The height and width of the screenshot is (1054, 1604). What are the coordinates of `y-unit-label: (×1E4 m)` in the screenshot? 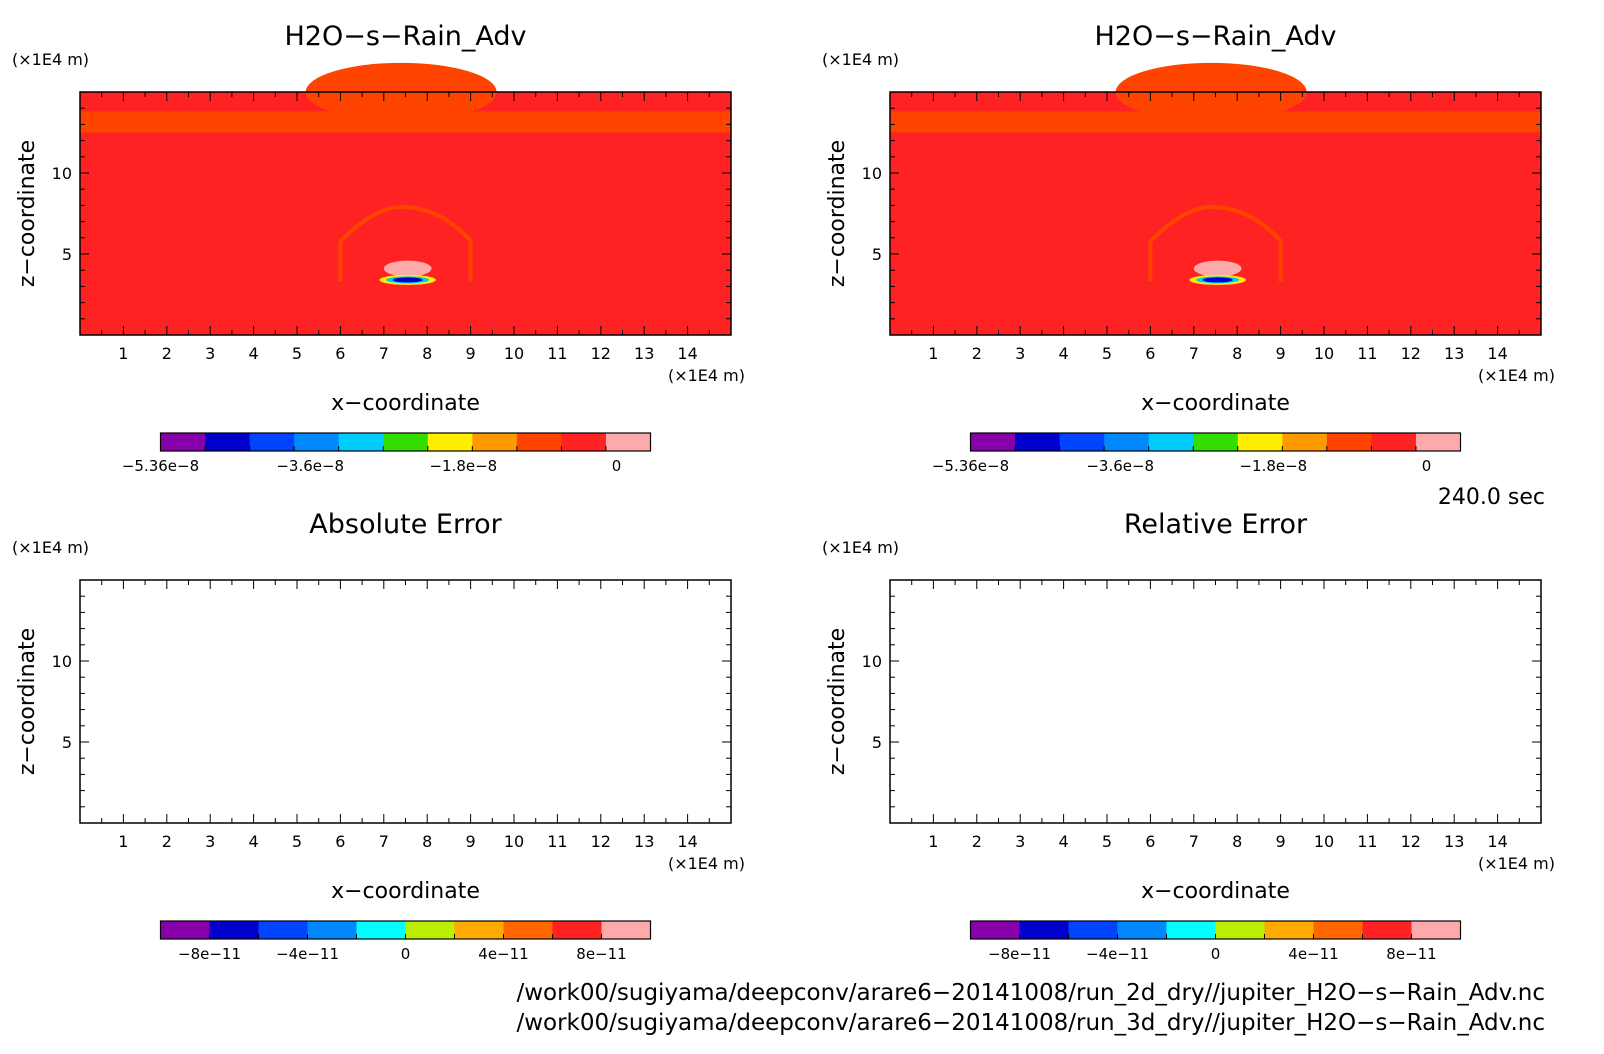 It's located at (50, 59).